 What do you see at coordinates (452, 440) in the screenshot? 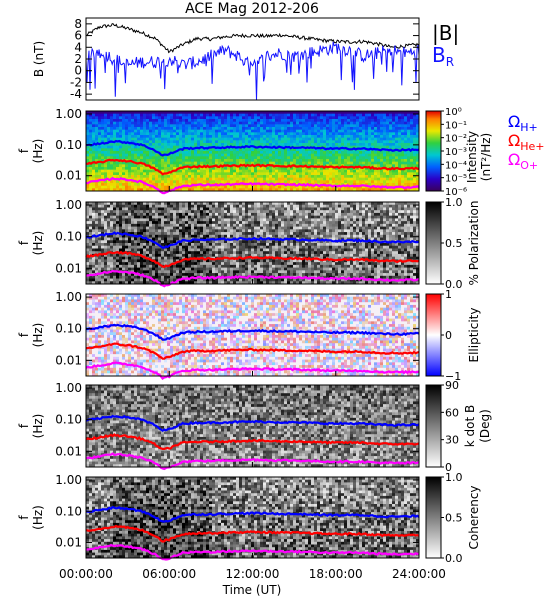
I see `colorbar-tick-label: 30` at bounding box center [452, 440].